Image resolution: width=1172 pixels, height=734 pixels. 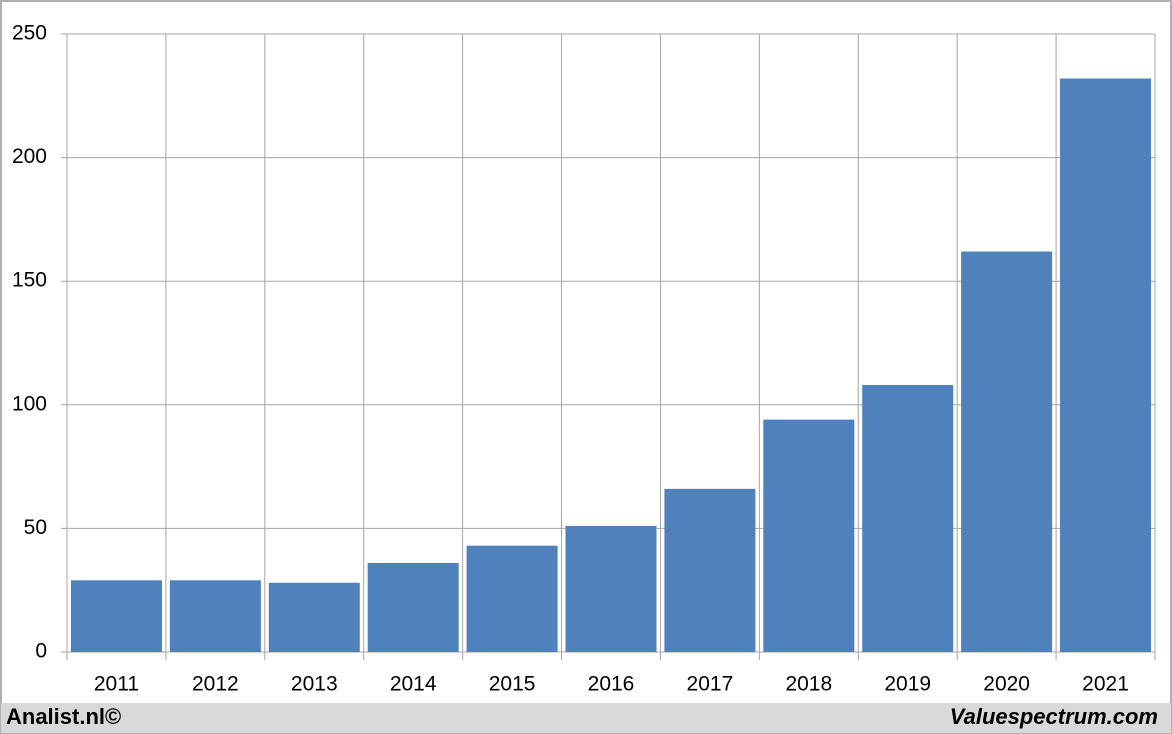 I want to click on x-tick-label: 2014, so click(x=413, y=684).